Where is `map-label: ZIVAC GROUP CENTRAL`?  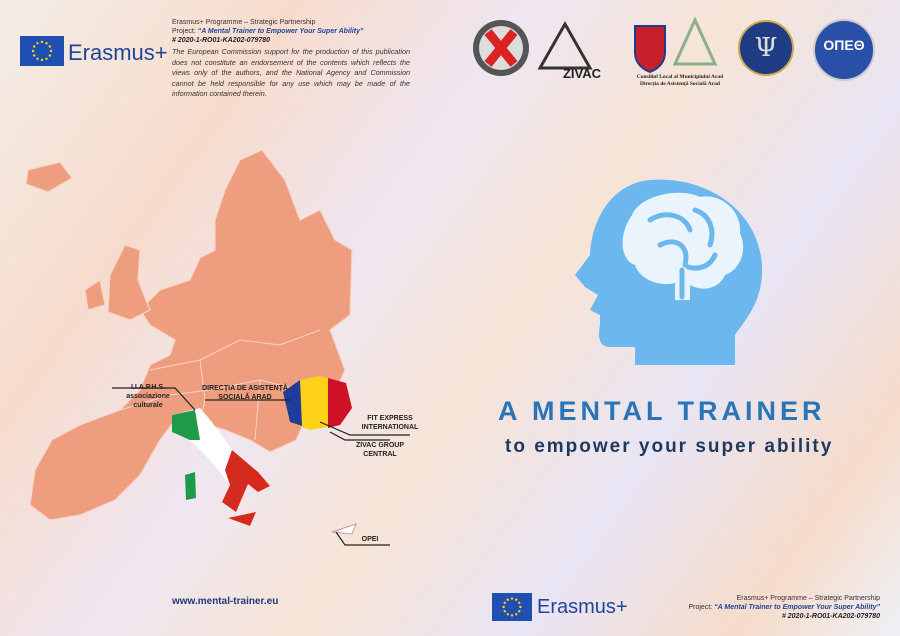
map-label: ZIVAC GROUP CENTRAL is located at coordinates (380, 450).